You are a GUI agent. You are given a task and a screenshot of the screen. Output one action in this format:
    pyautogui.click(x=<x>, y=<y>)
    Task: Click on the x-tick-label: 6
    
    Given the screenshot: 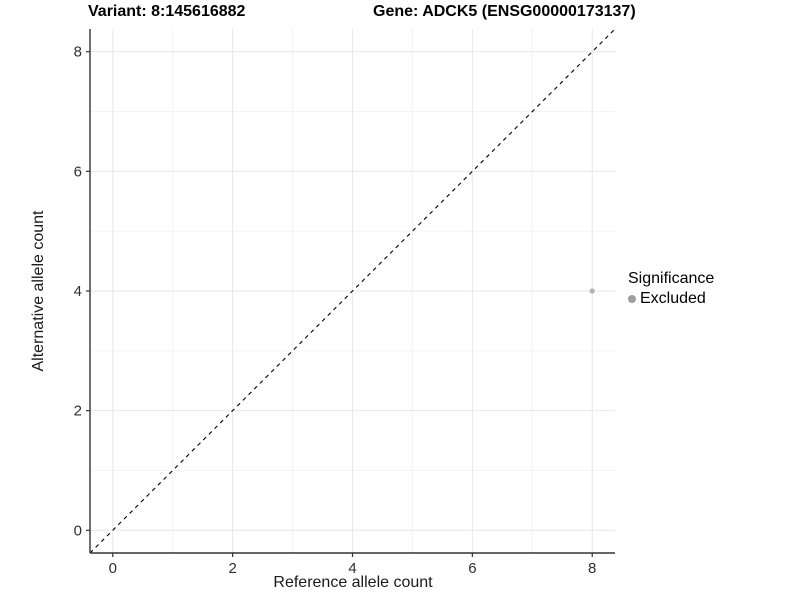 What is the action you would take?
    pyautogui.click(x=472, y=568)
    